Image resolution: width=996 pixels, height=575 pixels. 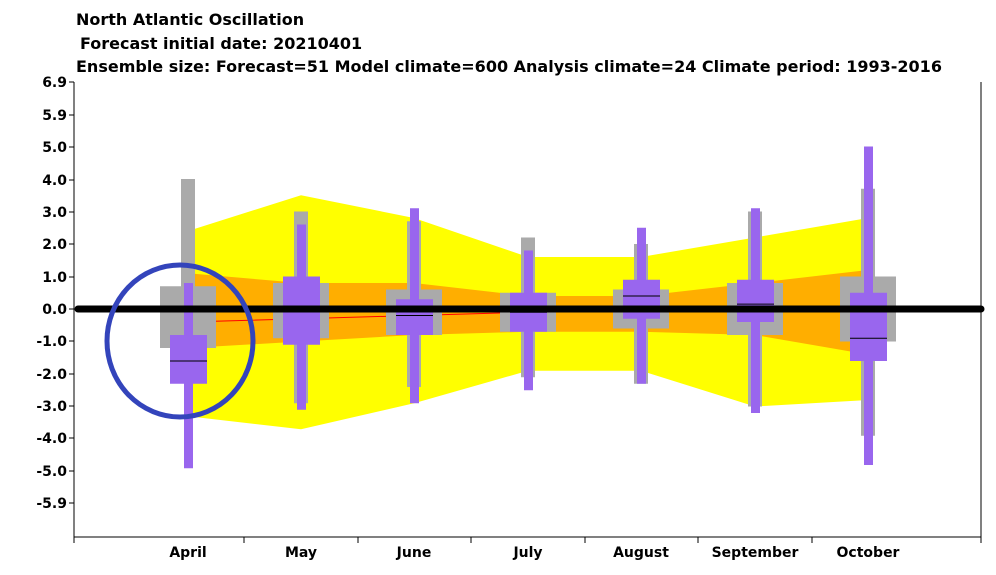 I want to click on y-tick-label: -2.0, so click(x=51, y=375).